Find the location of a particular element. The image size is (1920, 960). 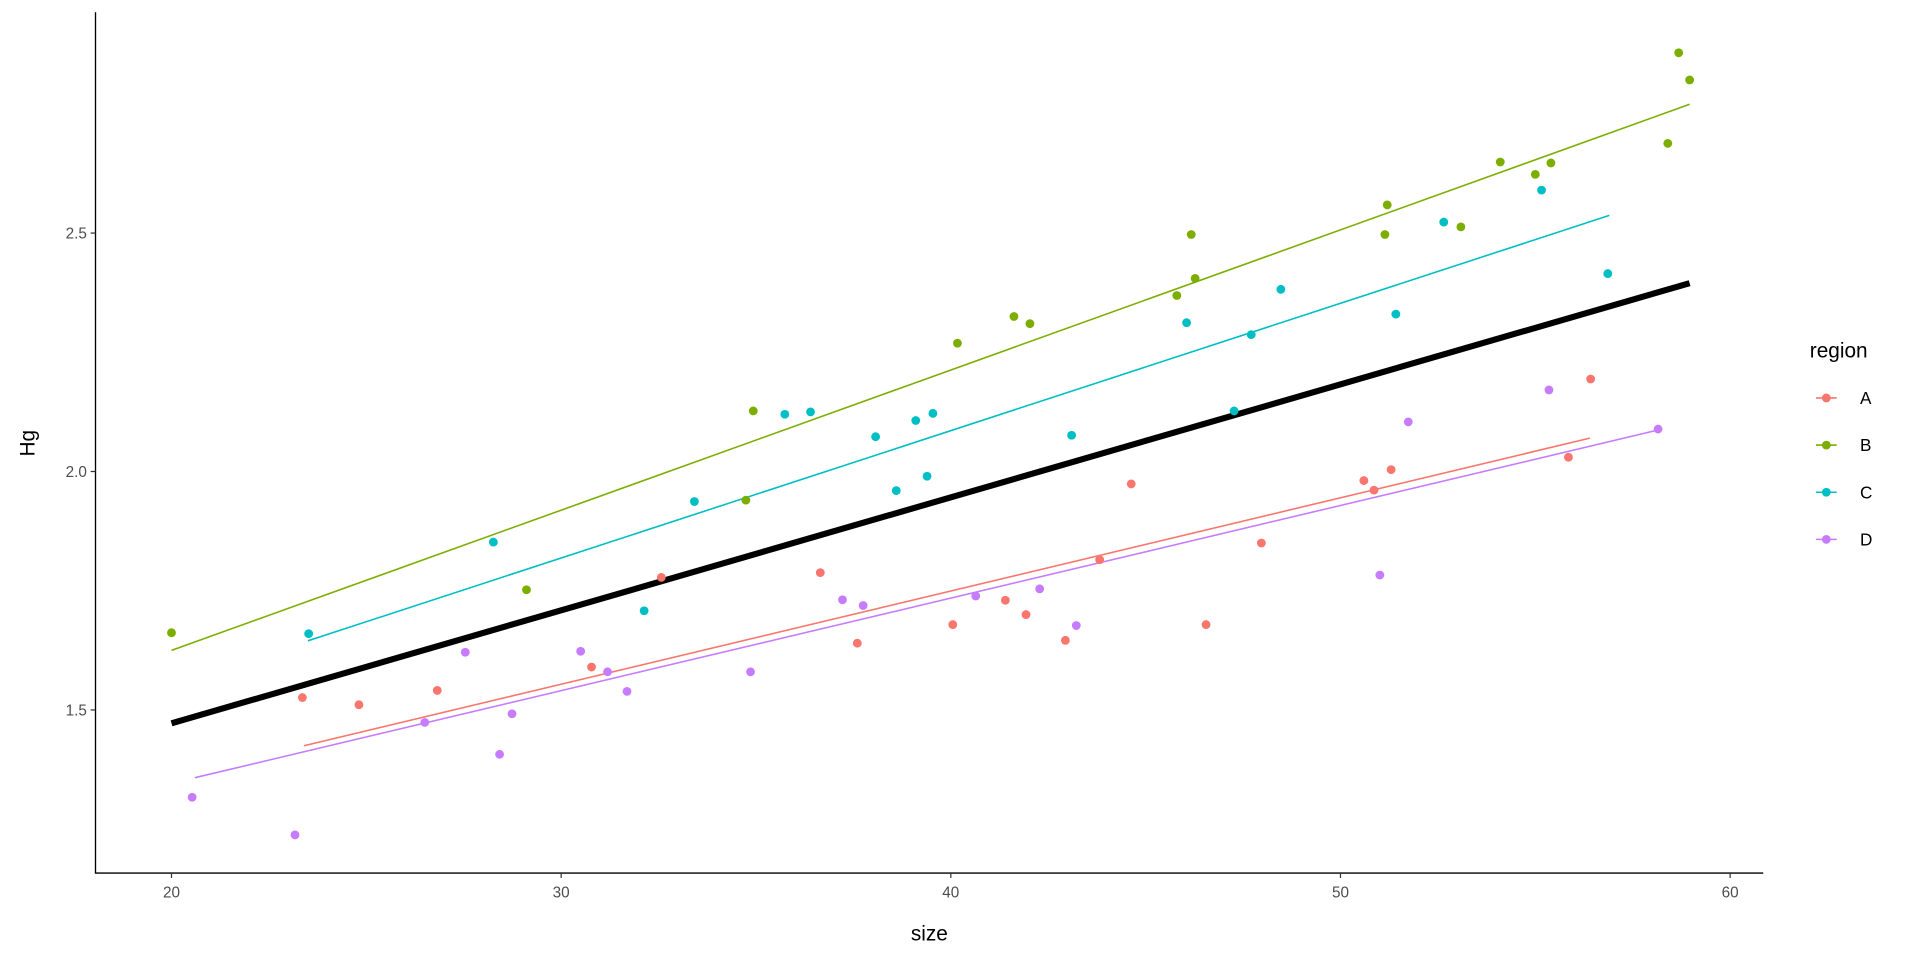

legend-item-D: D is located at coordinates (1843, 540).